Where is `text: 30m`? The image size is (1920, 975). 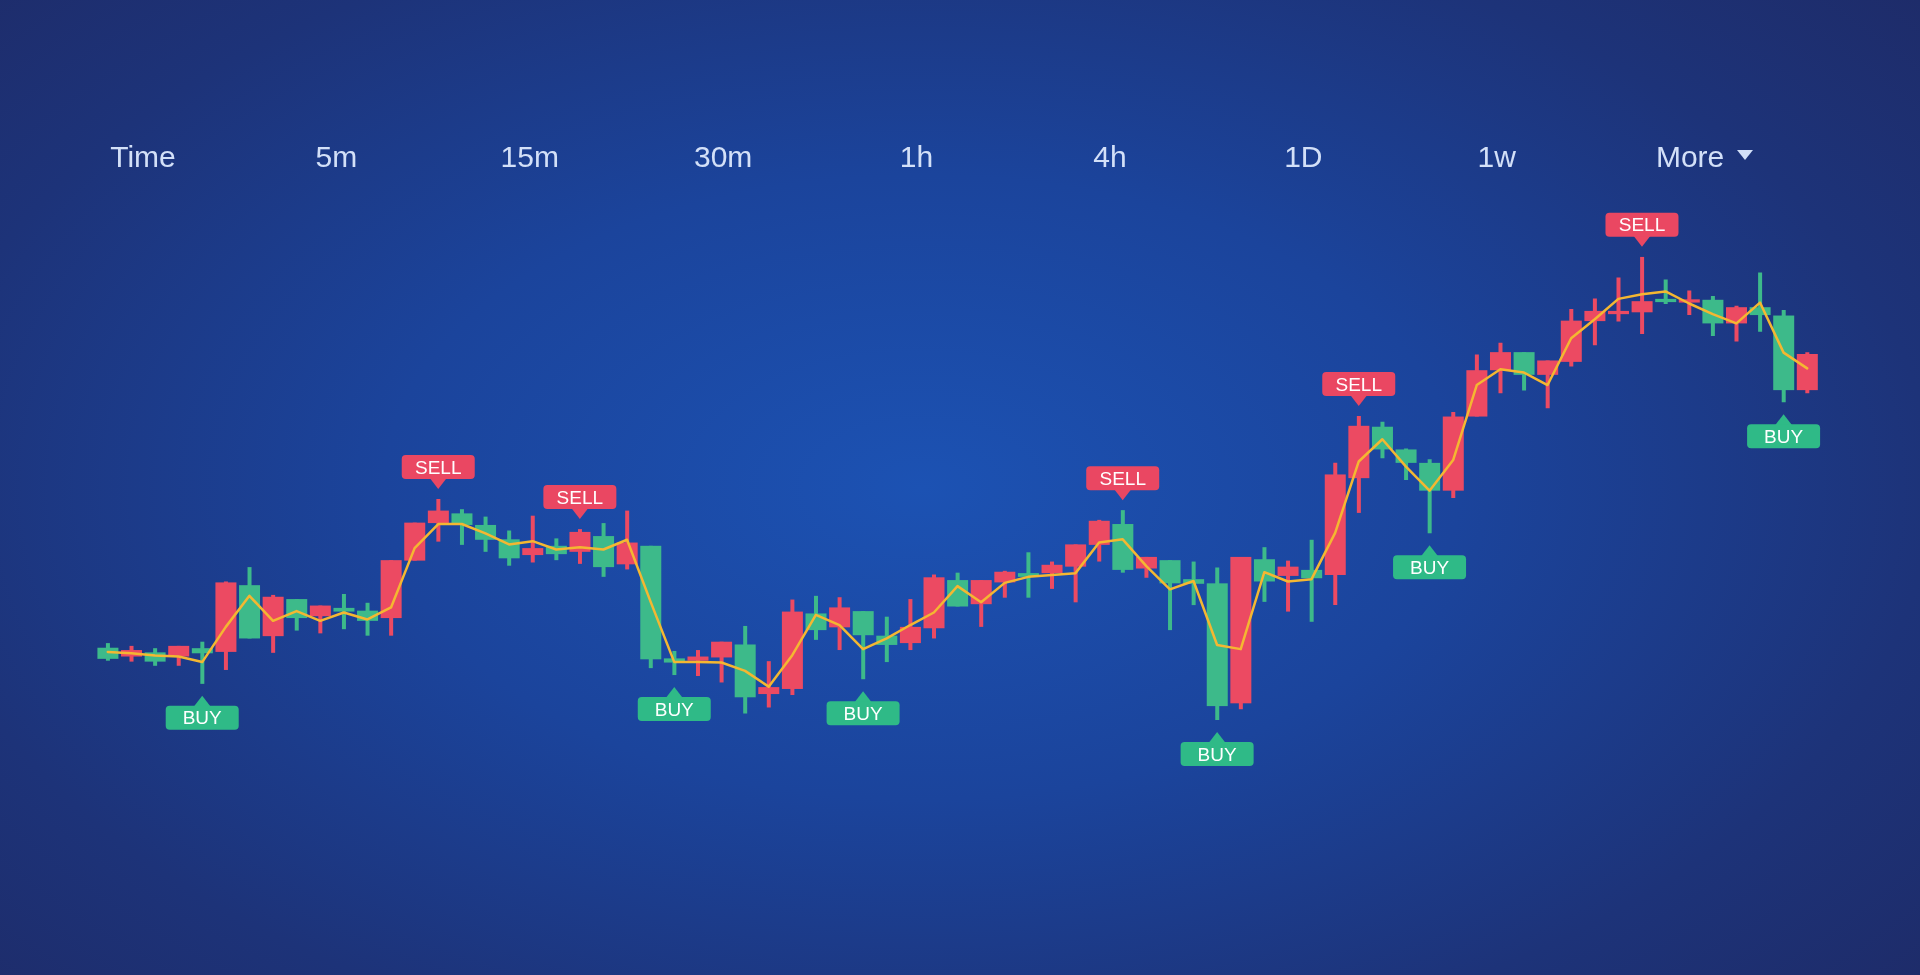
text: 30m is located at coordinates (723, 156).